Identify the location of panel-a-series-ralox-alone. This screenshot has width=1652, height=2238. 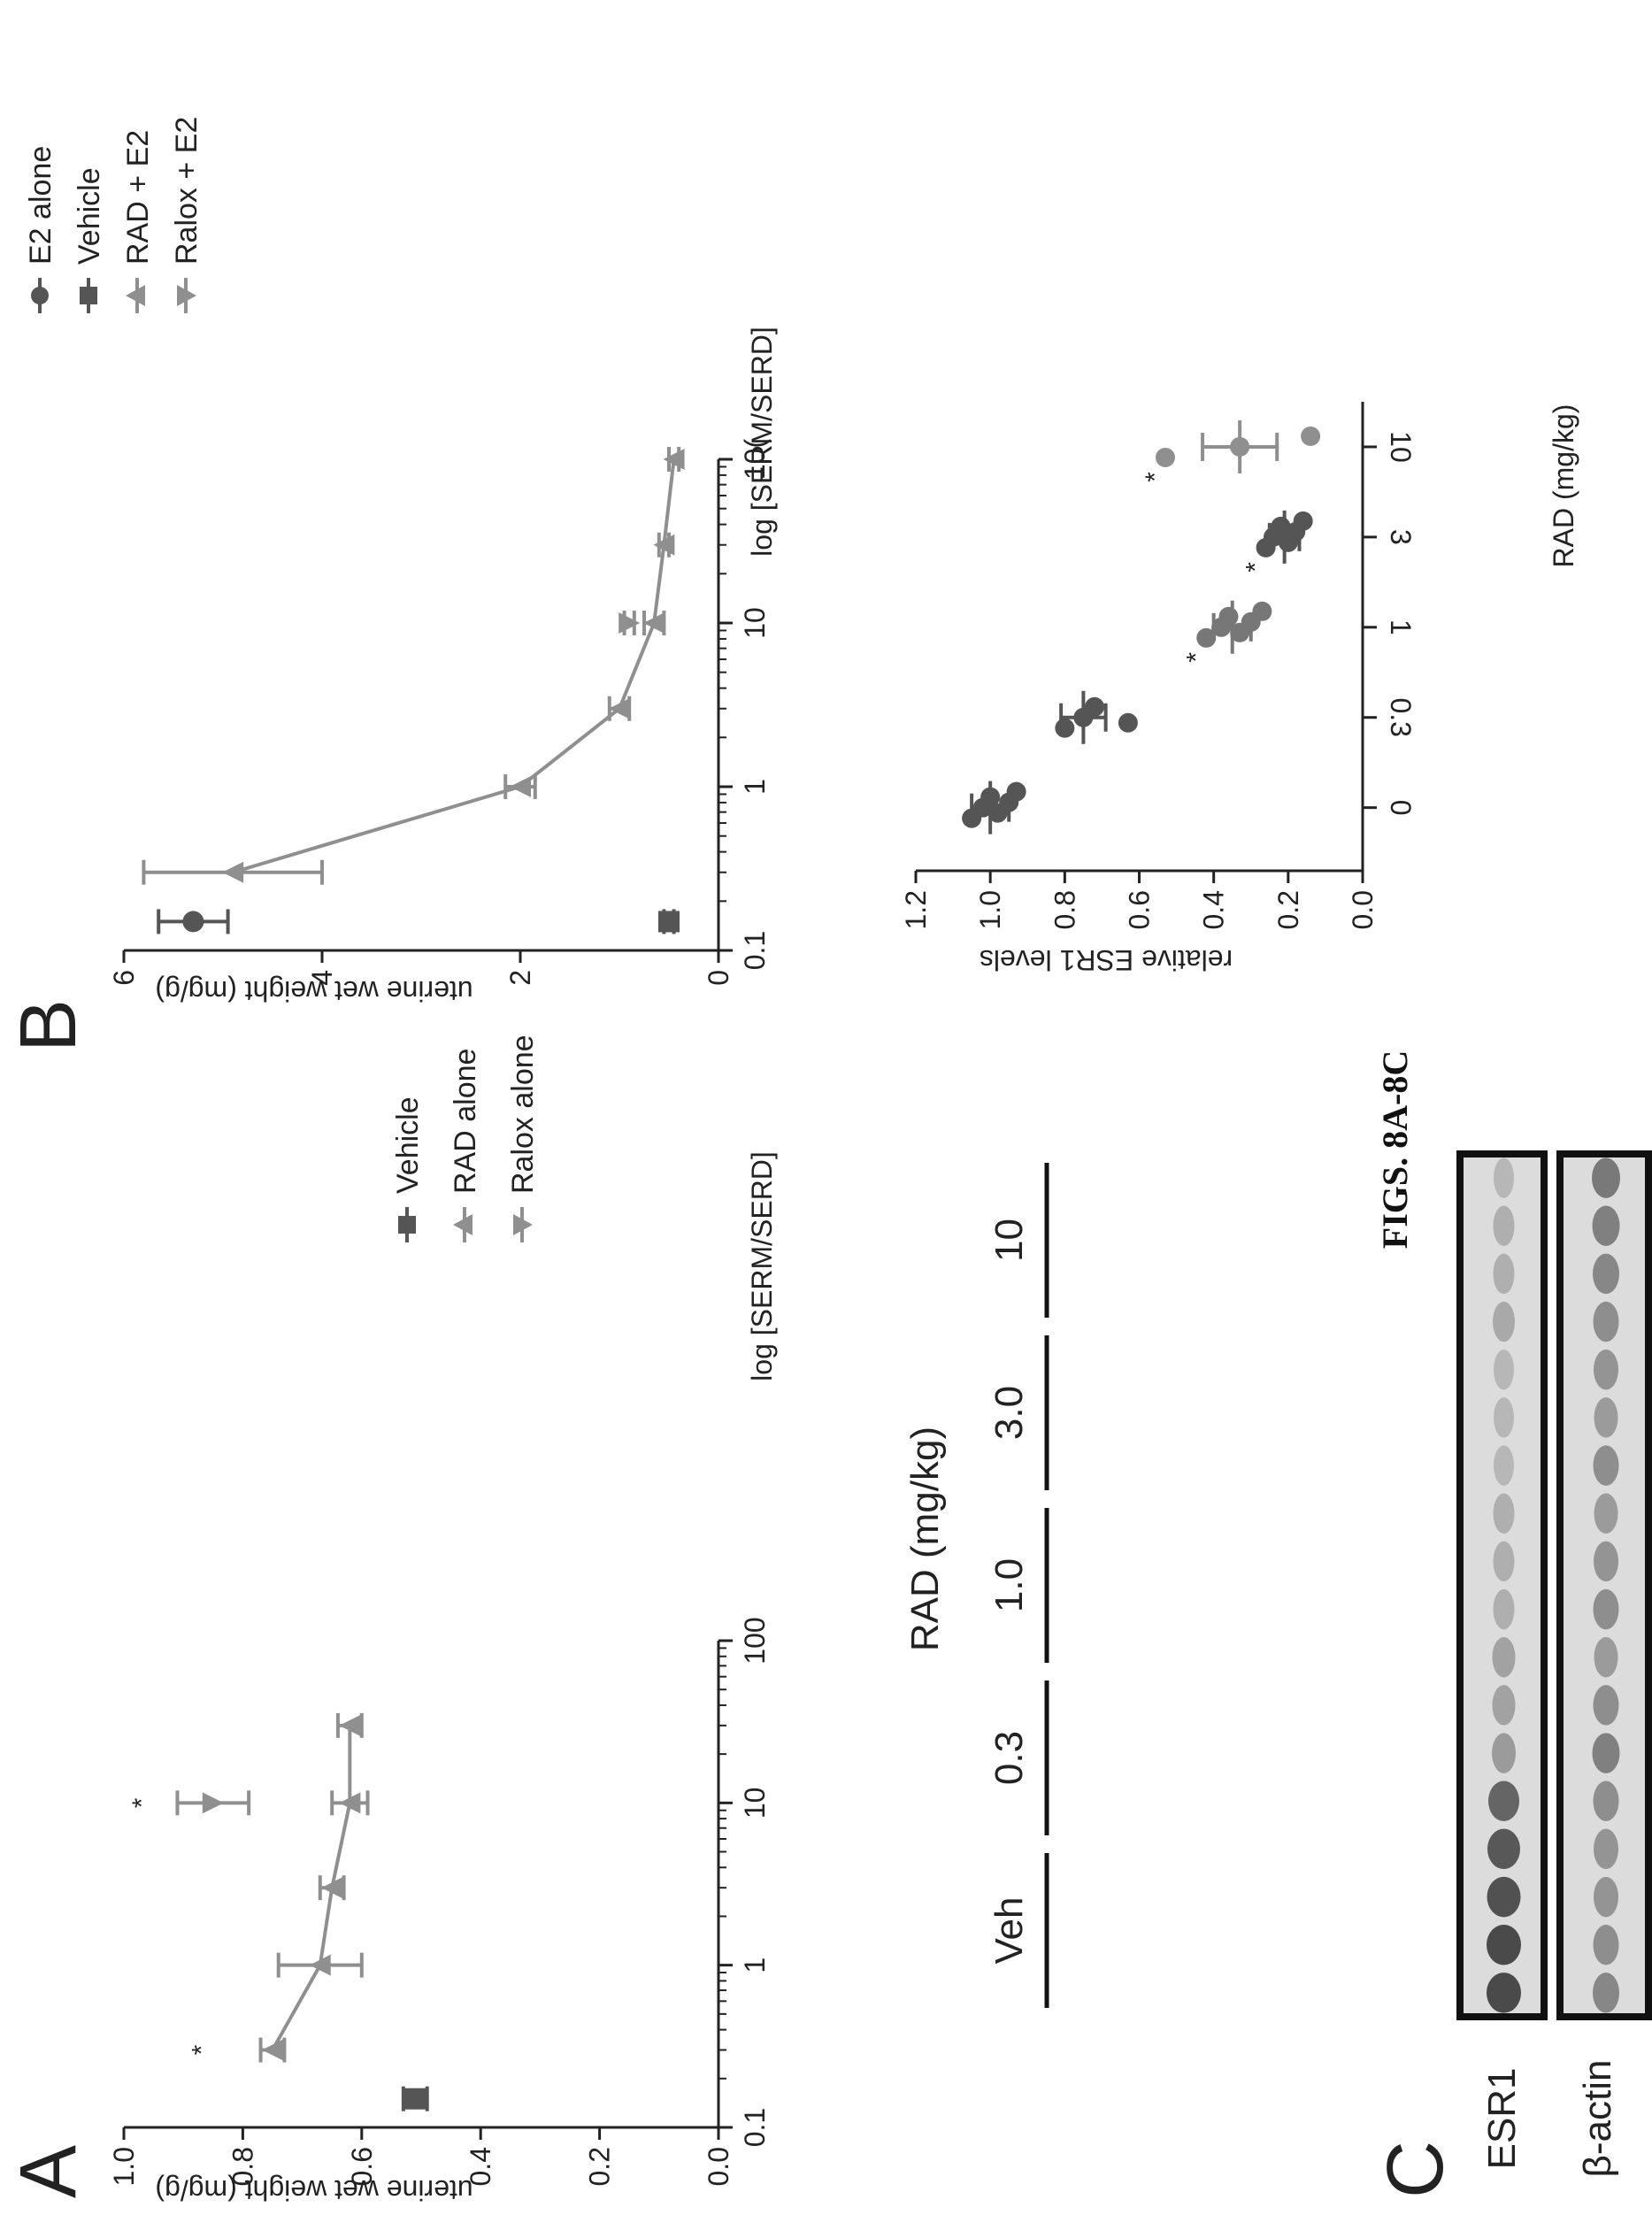
(213, 1803).